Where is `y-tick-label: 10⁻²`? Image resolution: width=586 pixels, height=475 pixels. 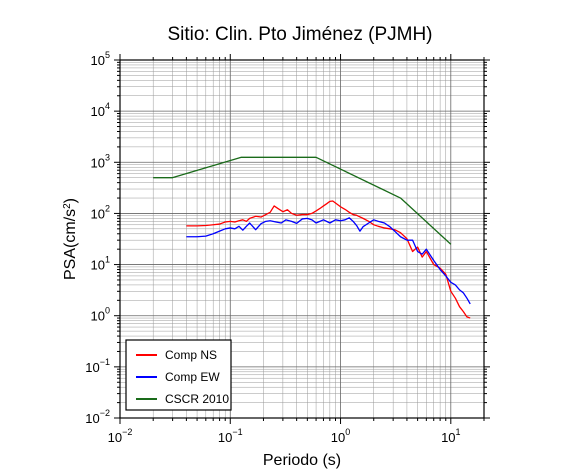
y-tick-label: 10⁻² is located at coordinates (97, 417).